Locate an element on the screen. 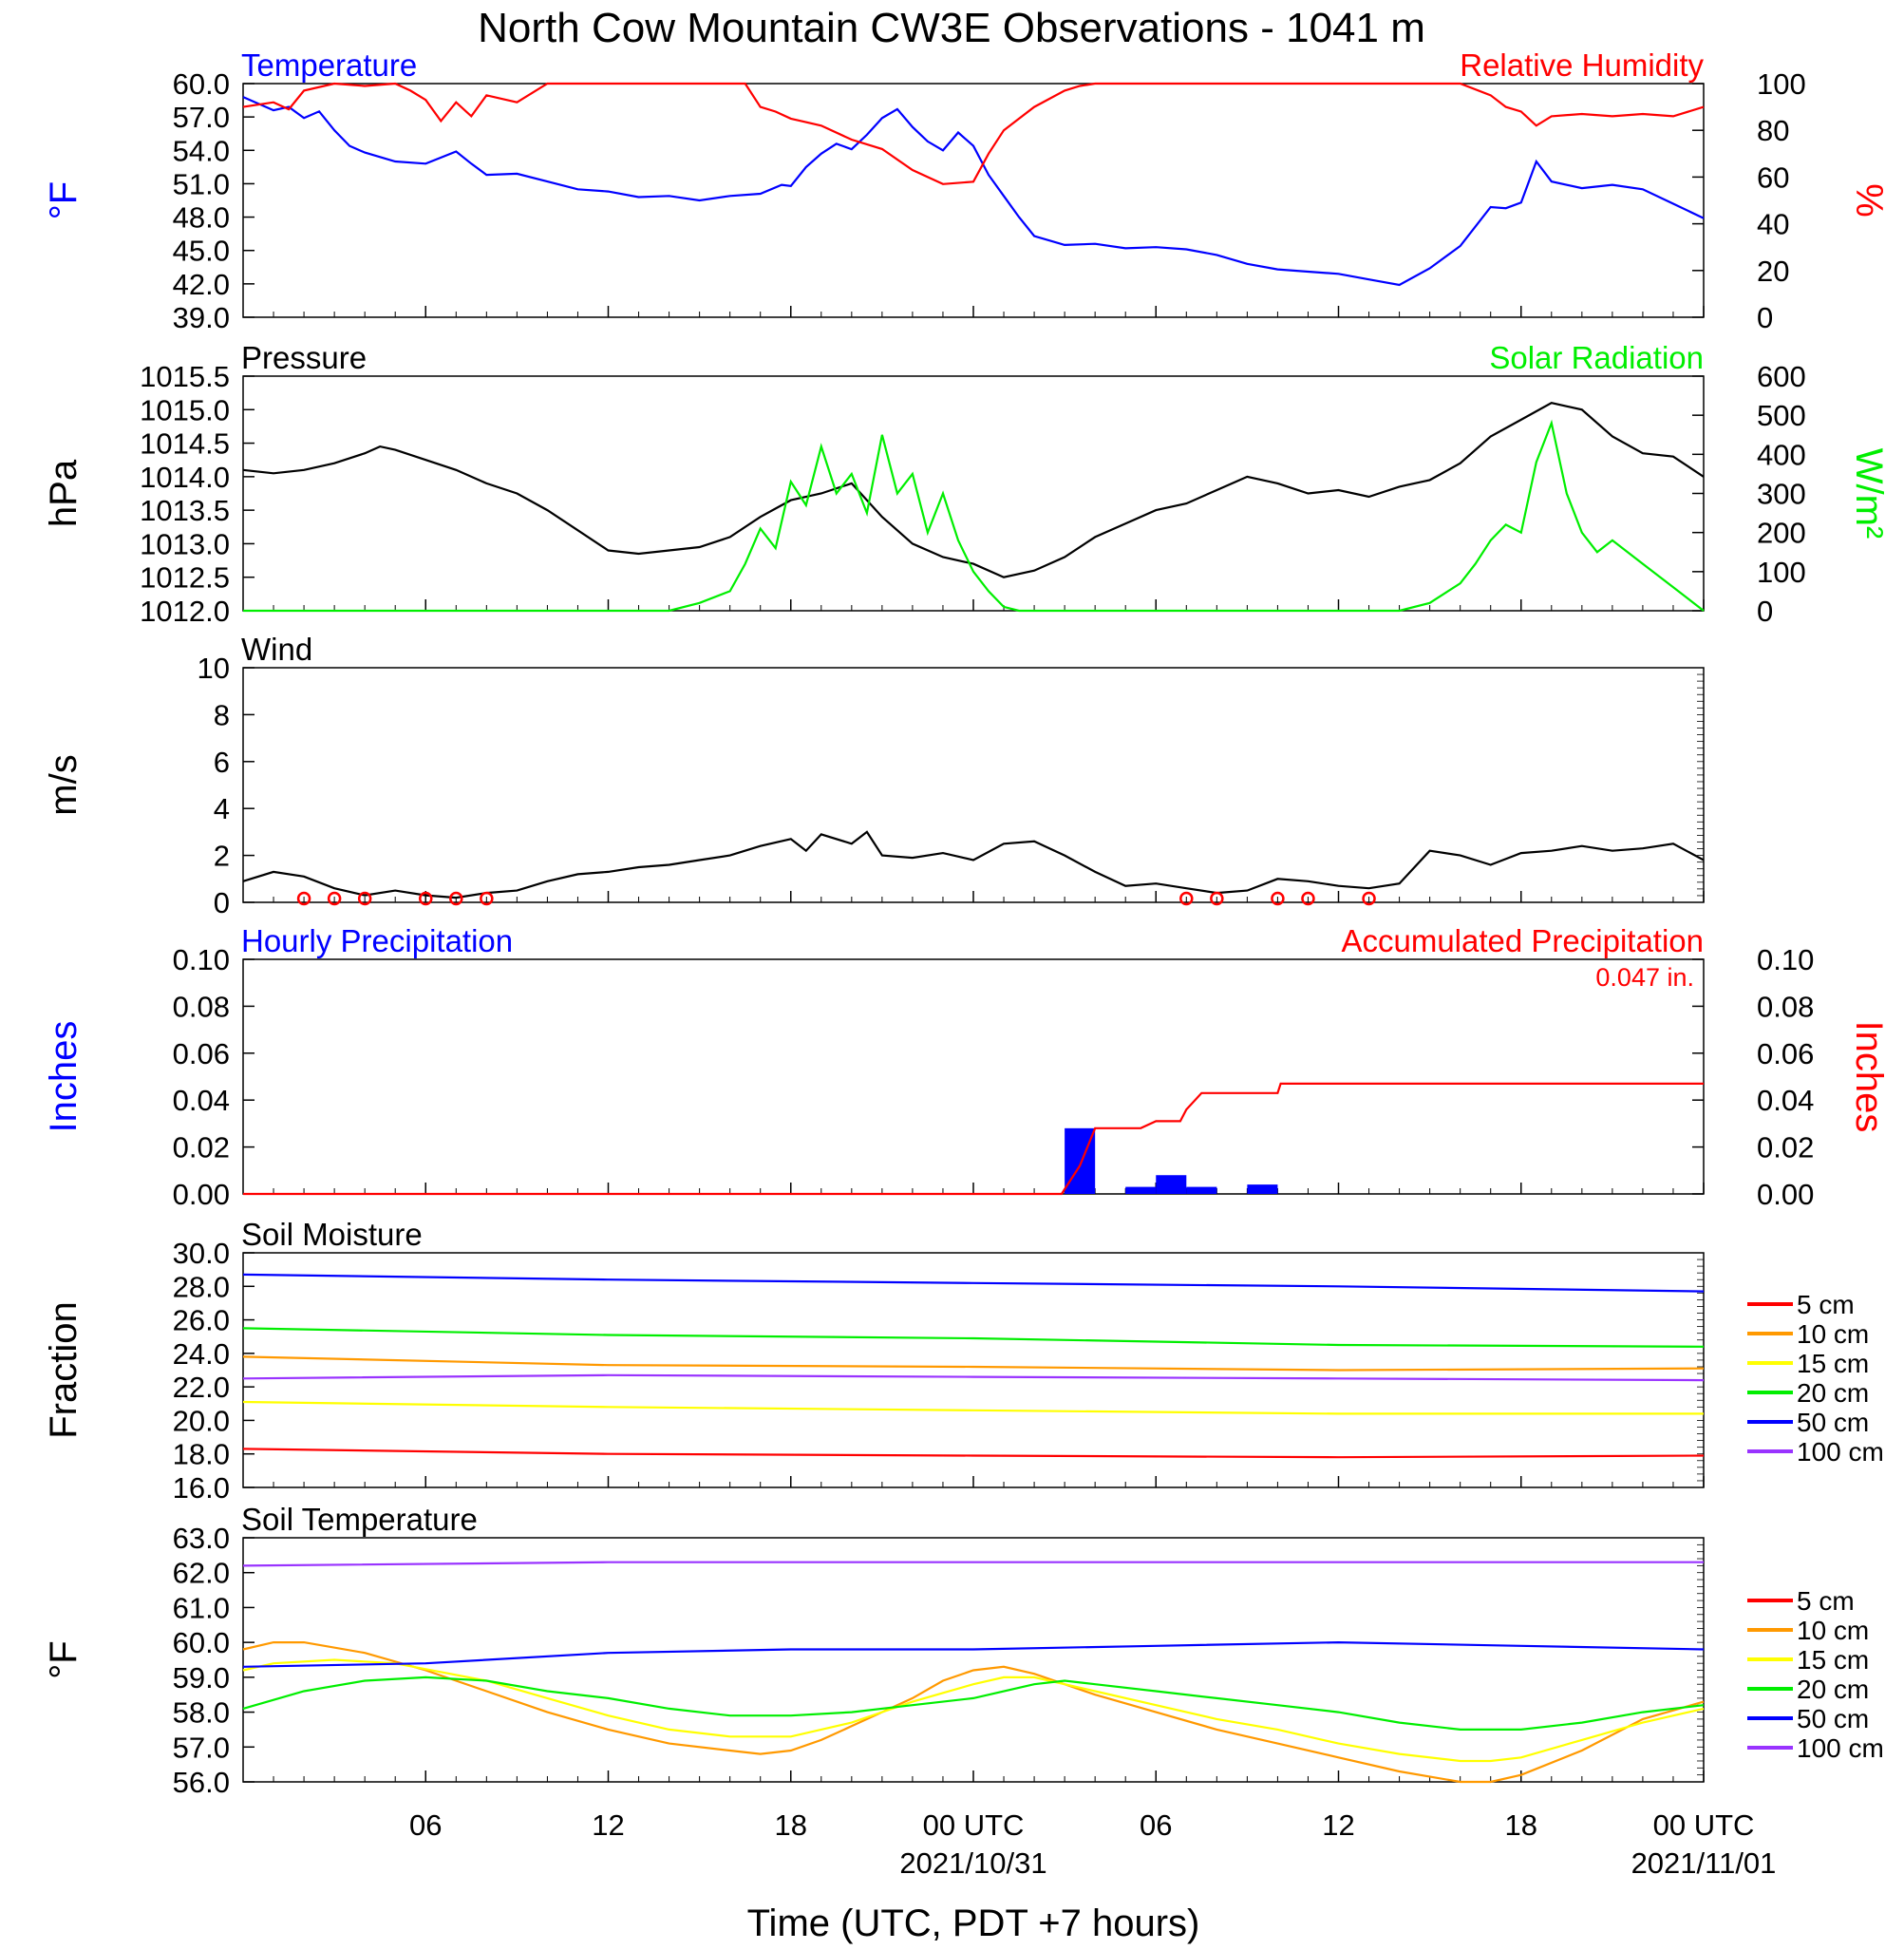  series-line-10-cm is located at coordinates (974, 1712).